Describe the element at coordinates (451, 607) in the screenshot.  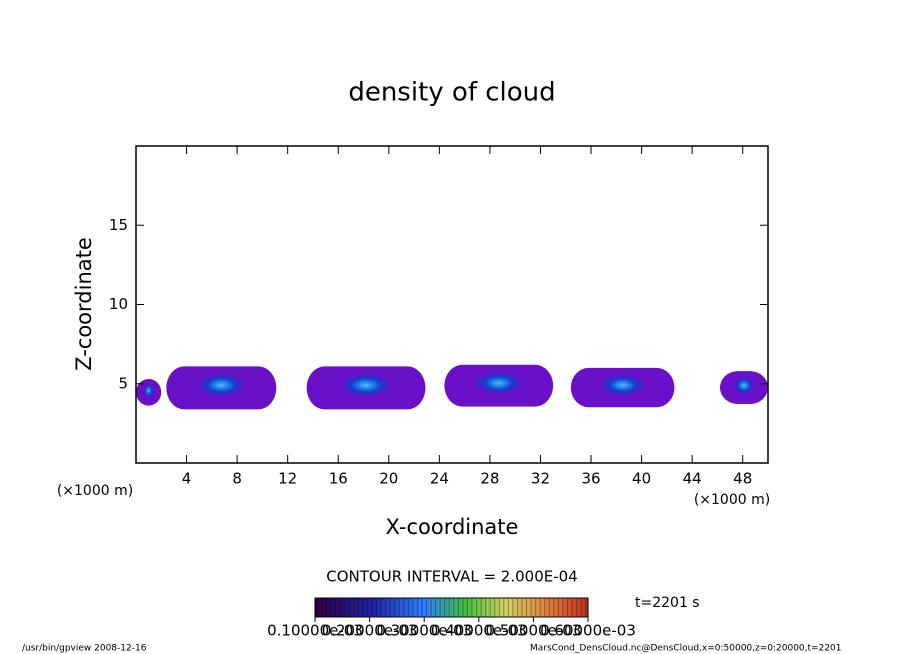
I see `colorbar` at that location.